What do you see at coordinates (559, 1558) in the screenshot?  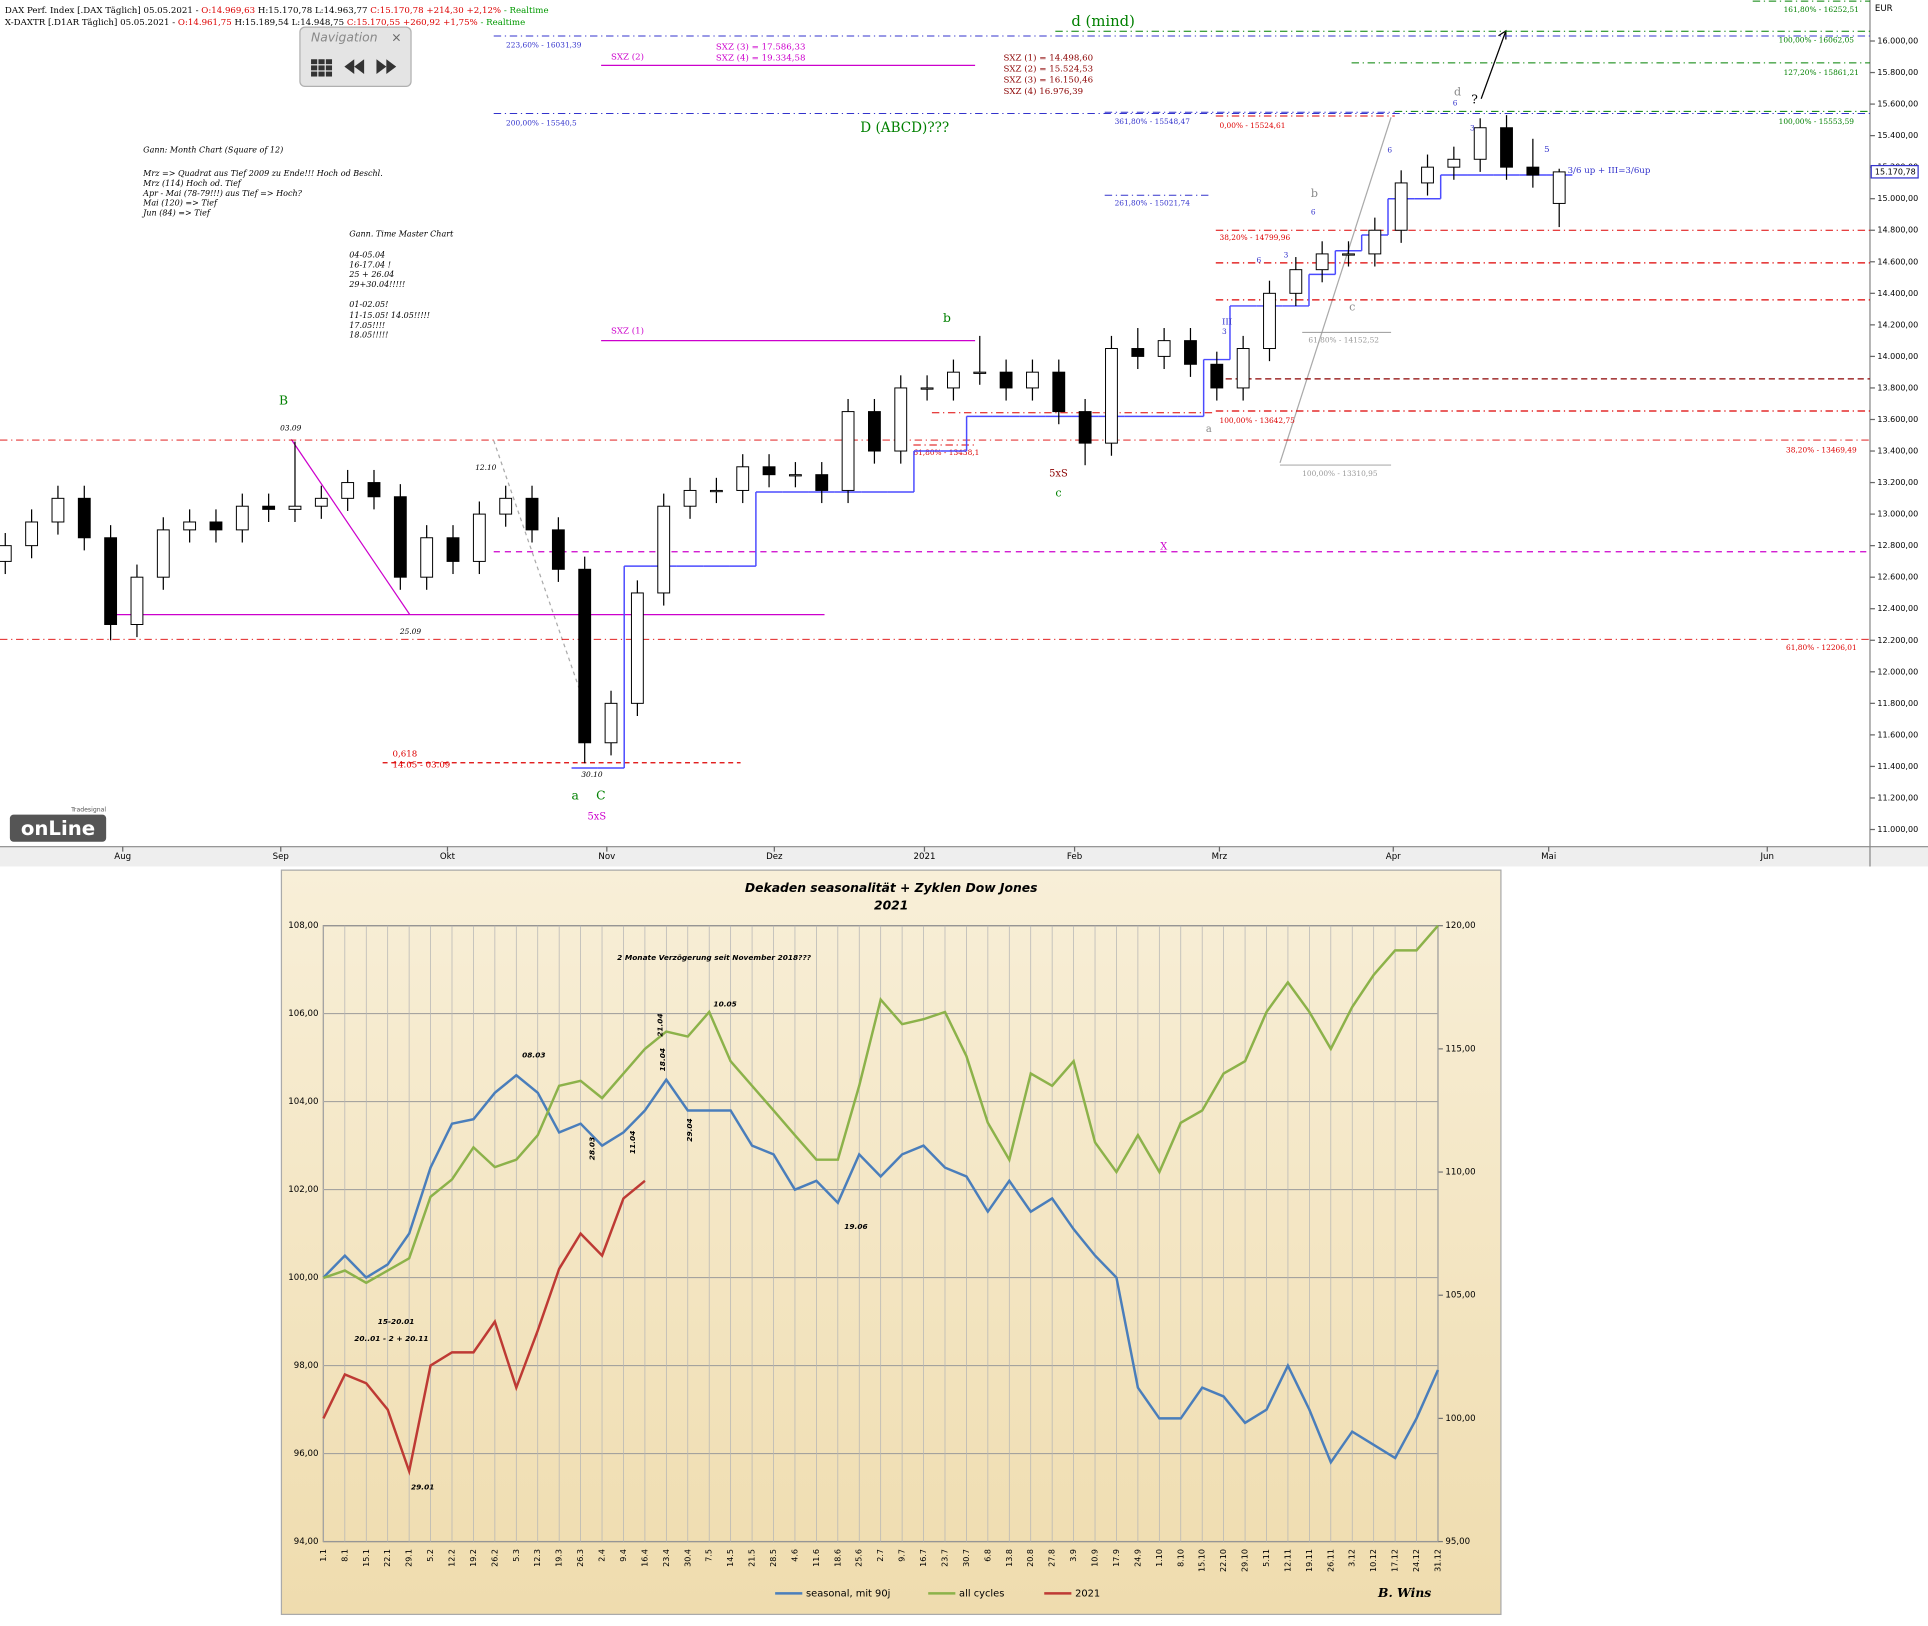 I see `x-tick-label: 19.3` at bounding box center [559, 1558].